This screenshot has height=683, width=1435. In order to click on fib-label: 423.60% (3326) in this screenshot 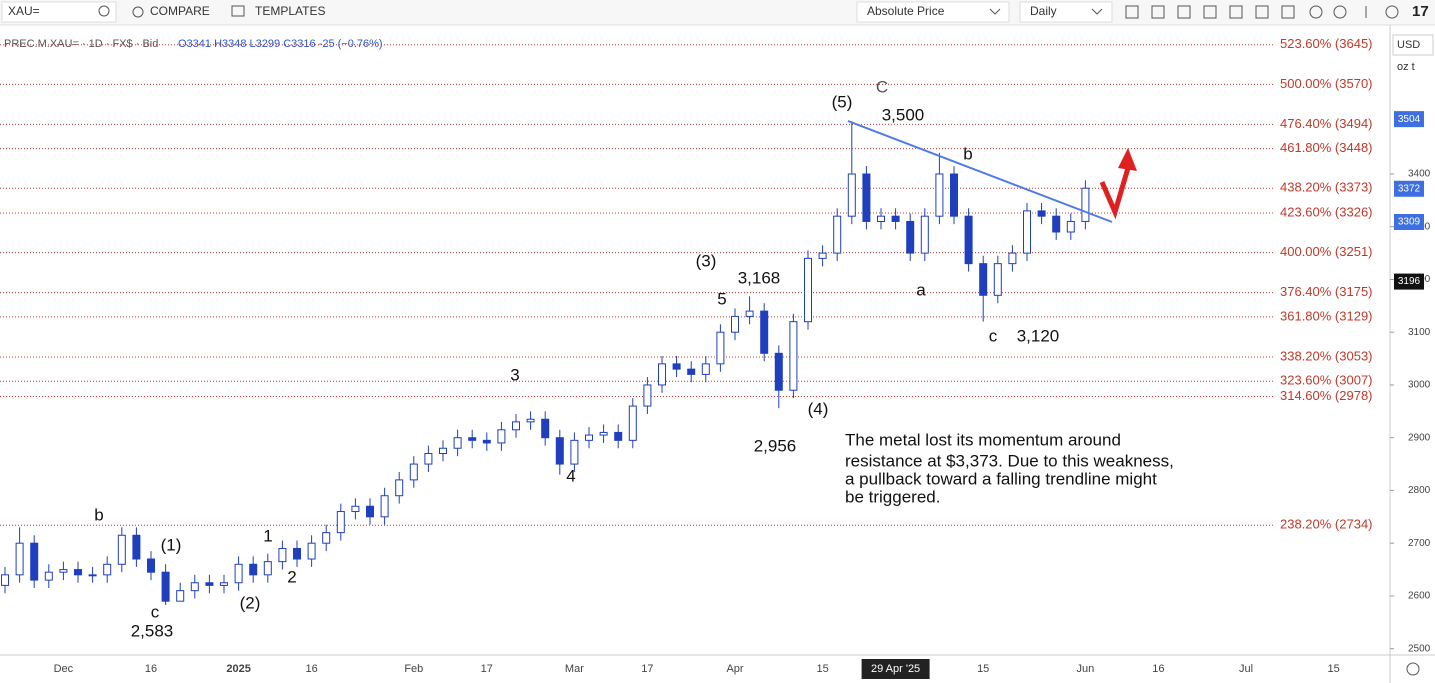, I will do `click(1326, 211)`.